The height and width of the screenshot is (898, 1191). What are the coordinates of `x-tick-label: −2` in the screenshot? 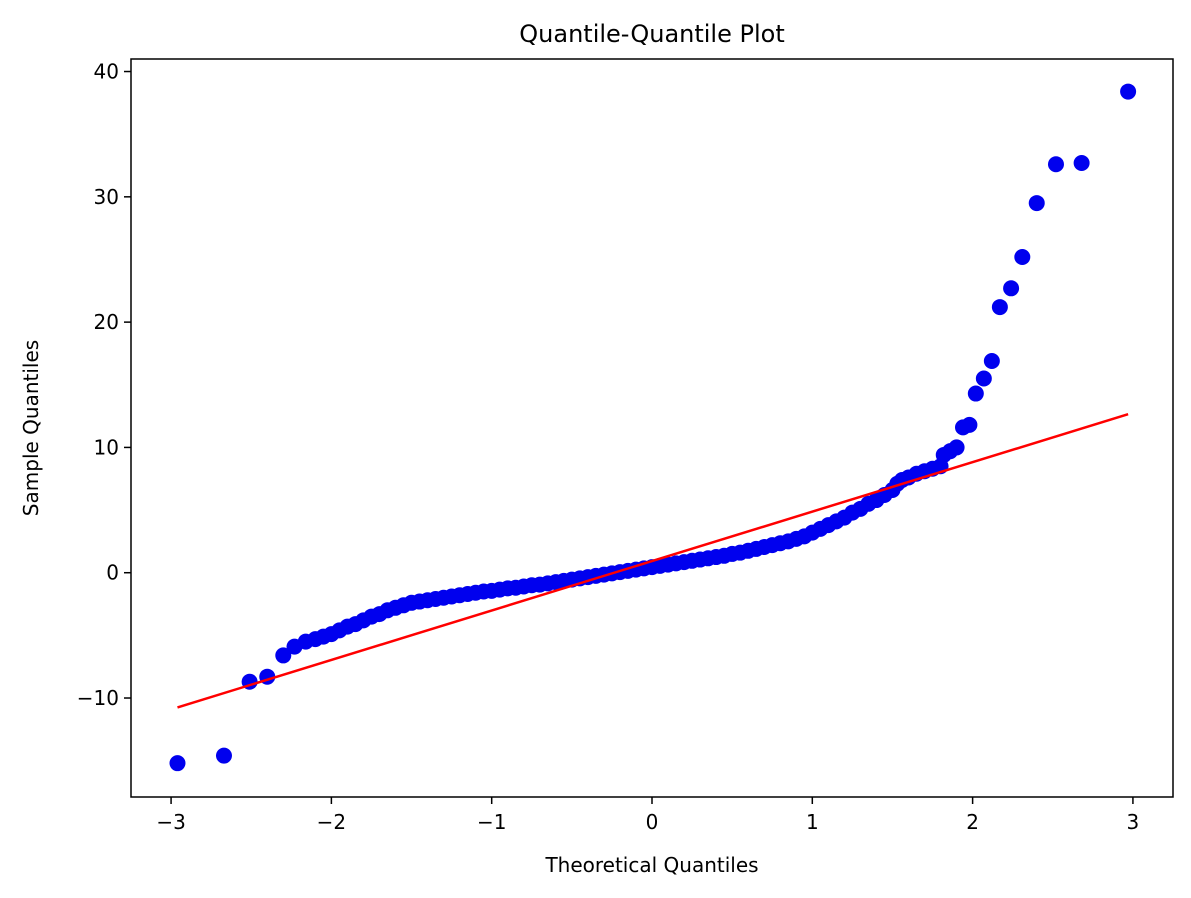 It's located at (331, 822).